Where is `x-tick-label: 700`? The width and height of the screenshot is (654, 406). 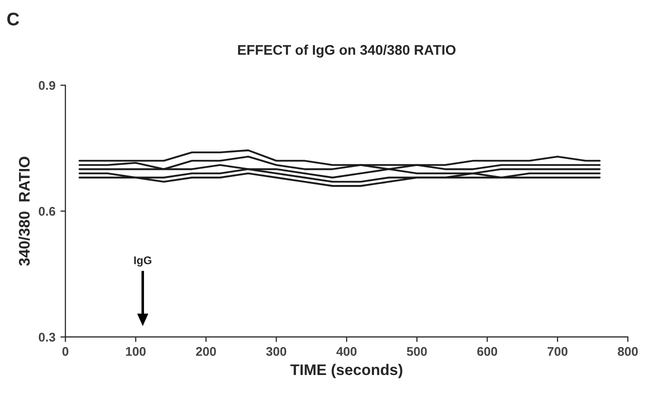
x-tick-label: 700 is located at coordinates (558, 351).